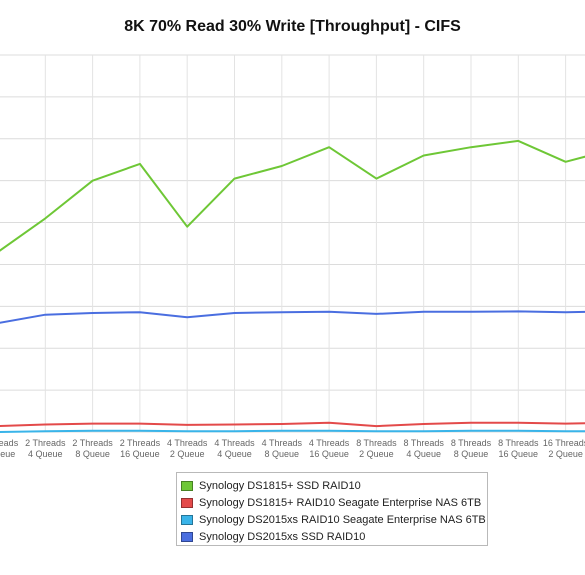  I want to click on legend-item-1: Synology DS1815+ SSD RAID10, so click(334, 485).